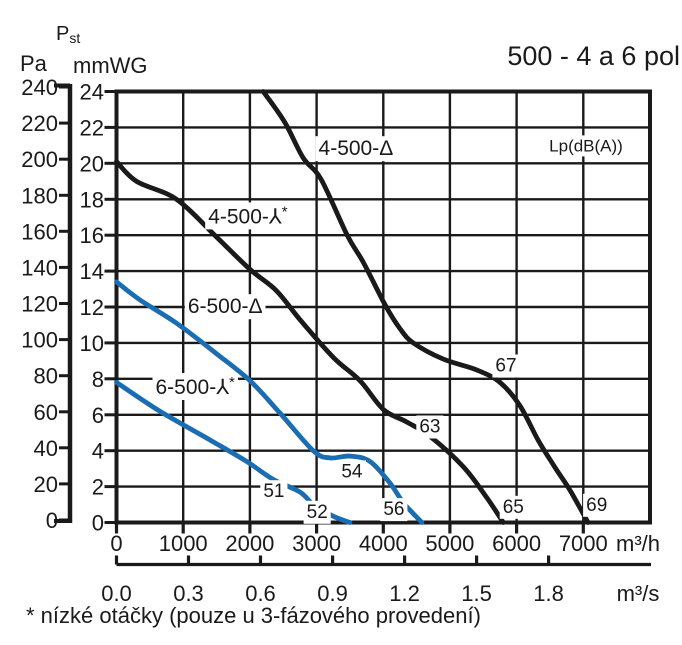  Describe the element at coordinates (98, 523) in the screenshot. I see `mmwg-tick-label: 0` at that location.